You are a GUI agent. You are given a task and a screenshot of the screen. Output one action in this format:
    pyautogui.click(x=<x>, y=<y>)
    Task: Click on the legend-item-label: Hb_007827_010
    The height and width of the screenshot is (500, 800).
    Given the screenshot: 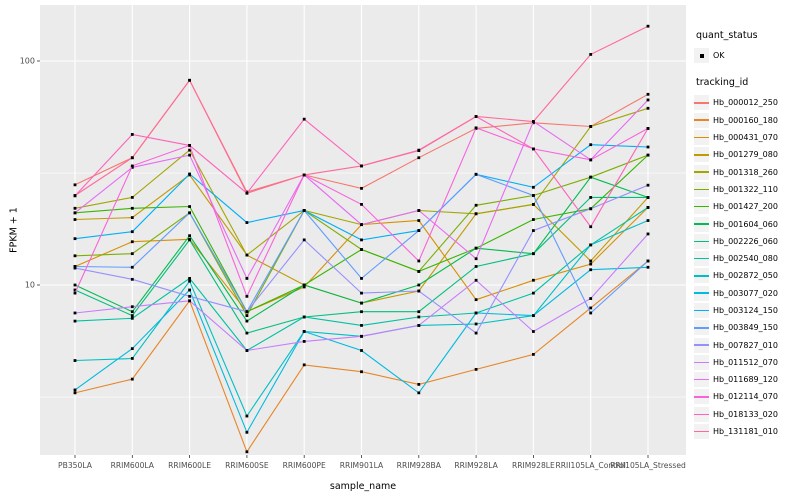 What is the action you would take?
    pyautogui.click(x=745, y=345)
    